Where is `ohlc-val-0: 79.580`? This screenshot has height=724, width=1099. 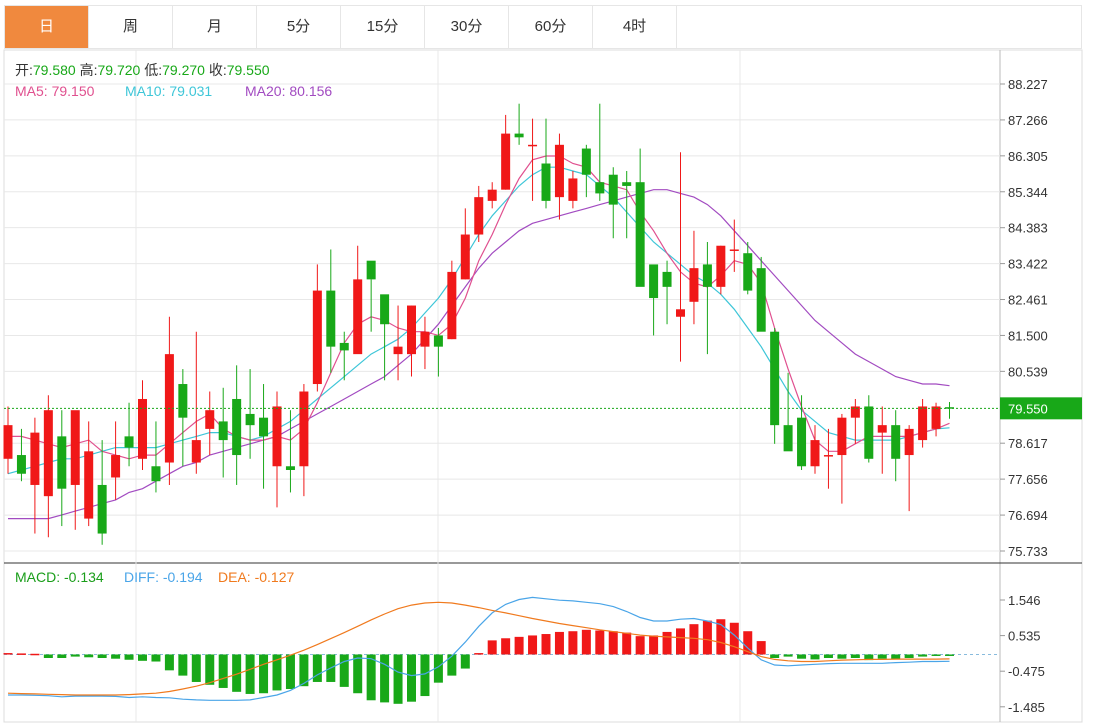 ohlc-val-0: 79.580 is located at coordinates (56, 70).